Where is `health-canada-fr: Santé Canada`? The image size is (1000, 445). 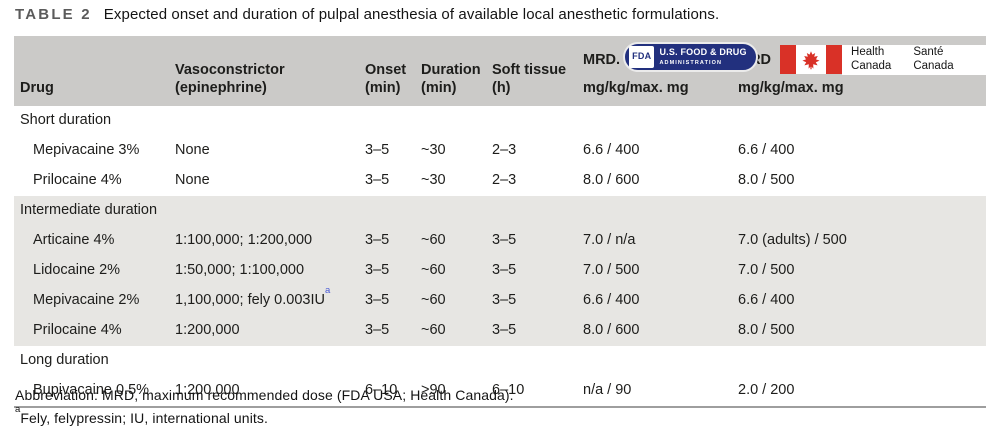 health-canada-fr: Santé Canada is located at coordinates (933, 59).